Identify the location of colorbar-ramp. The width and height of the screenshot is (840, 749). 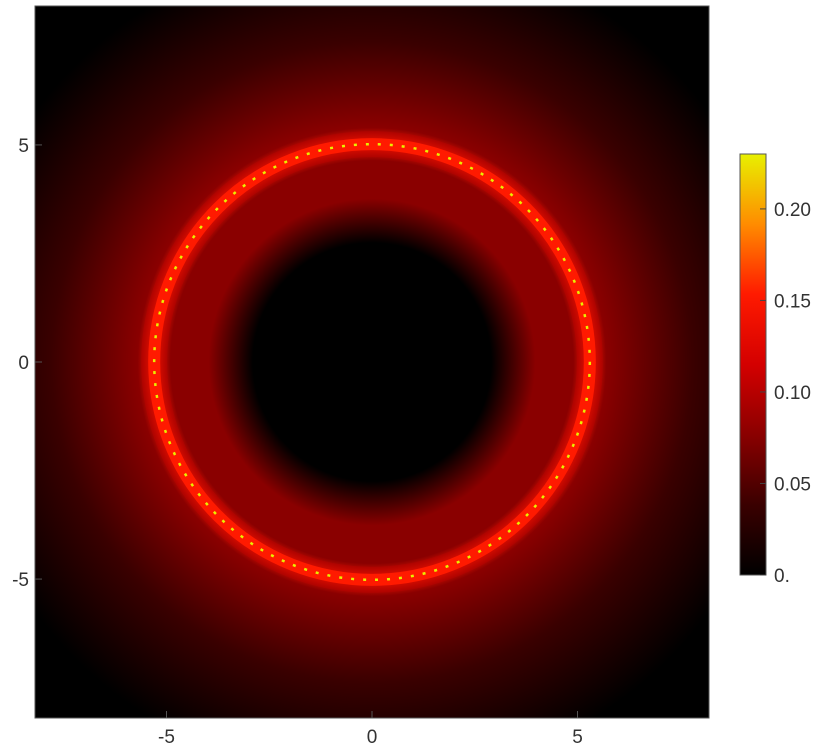
(753, 364).